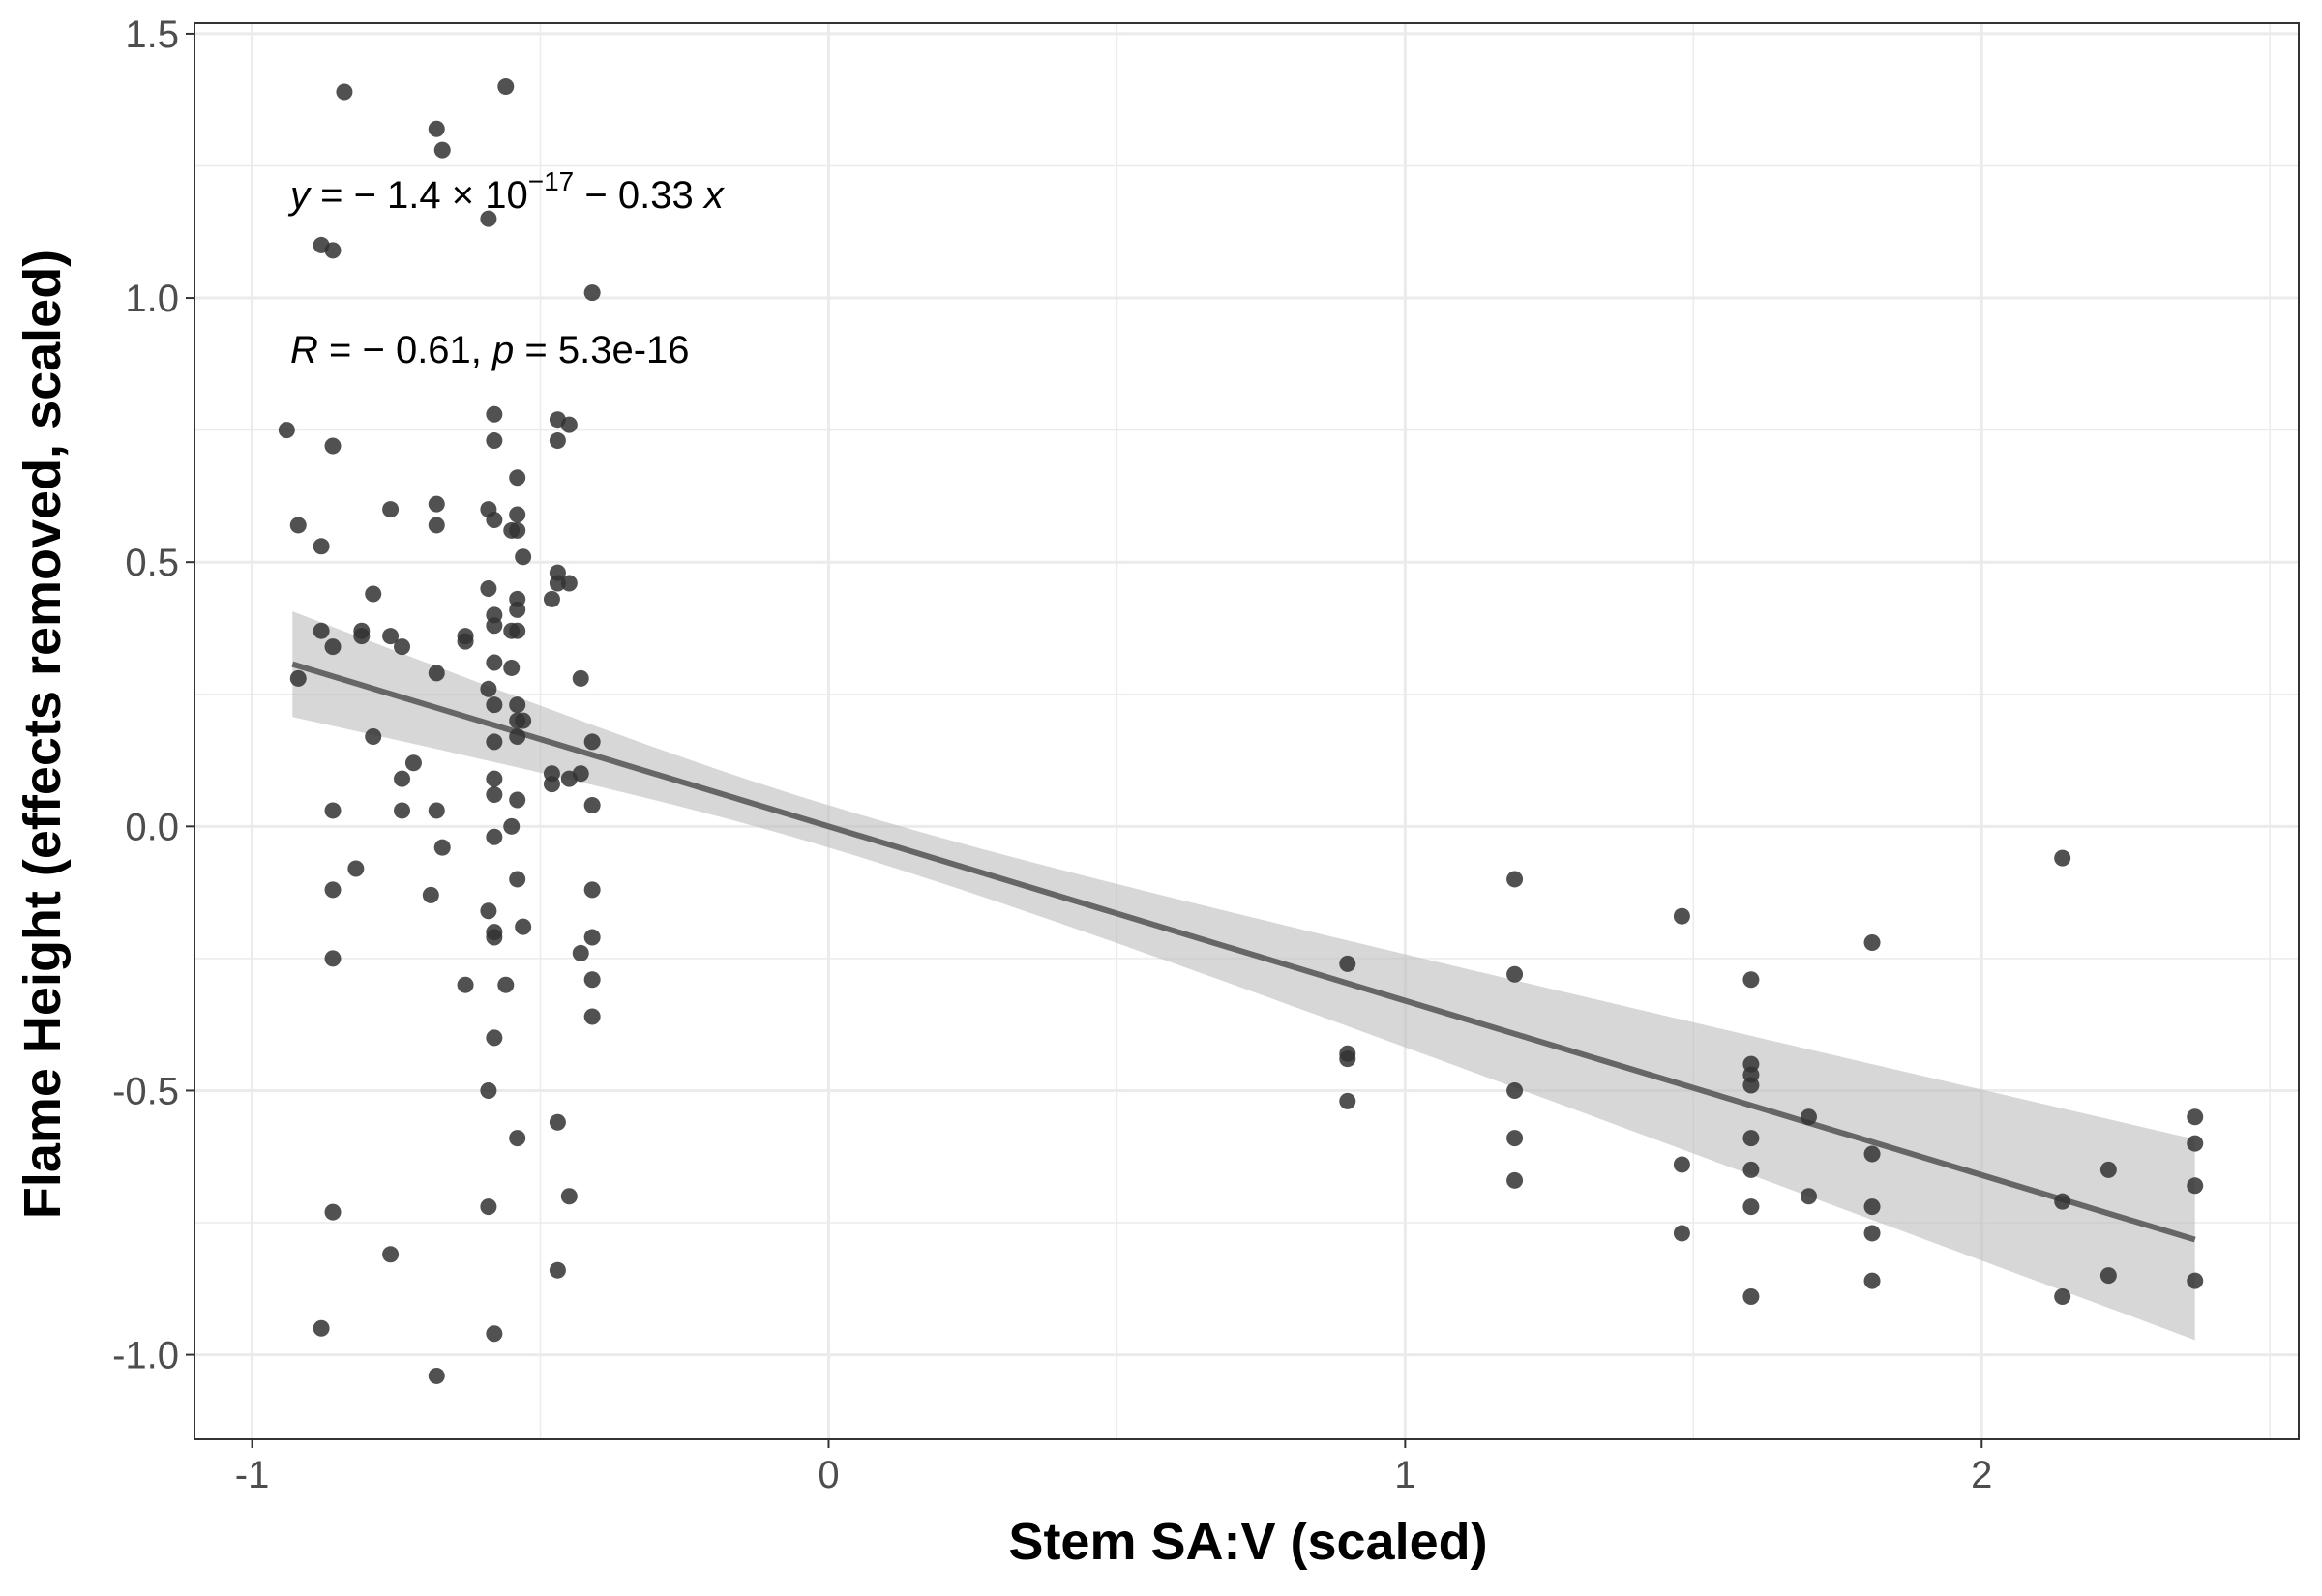 The height and width of the screenshot is (1596, 2322). I want to click on stats-annotation: R = − 0.61, p = 5.3e-16, so click(490, 350).